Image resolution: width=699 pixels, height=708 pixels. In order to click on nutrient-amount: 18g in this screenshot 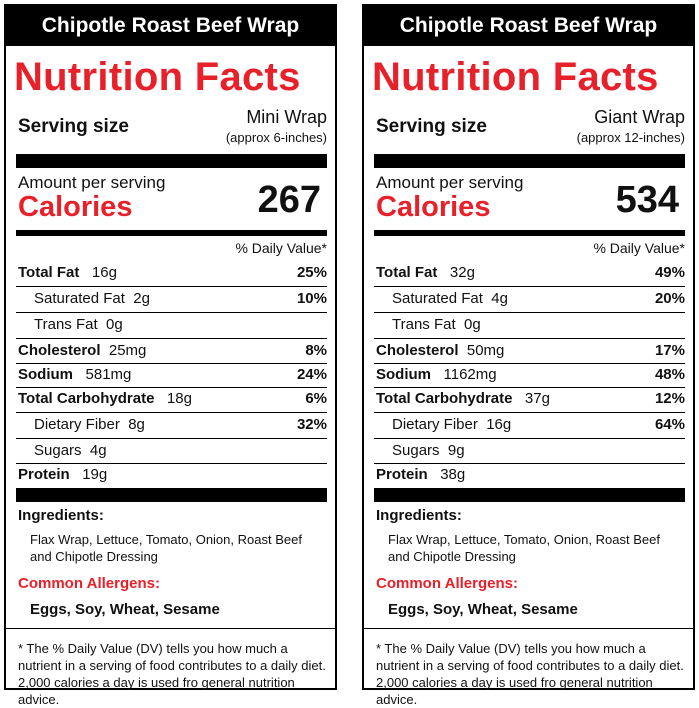, I will do `click(179, 398)`.